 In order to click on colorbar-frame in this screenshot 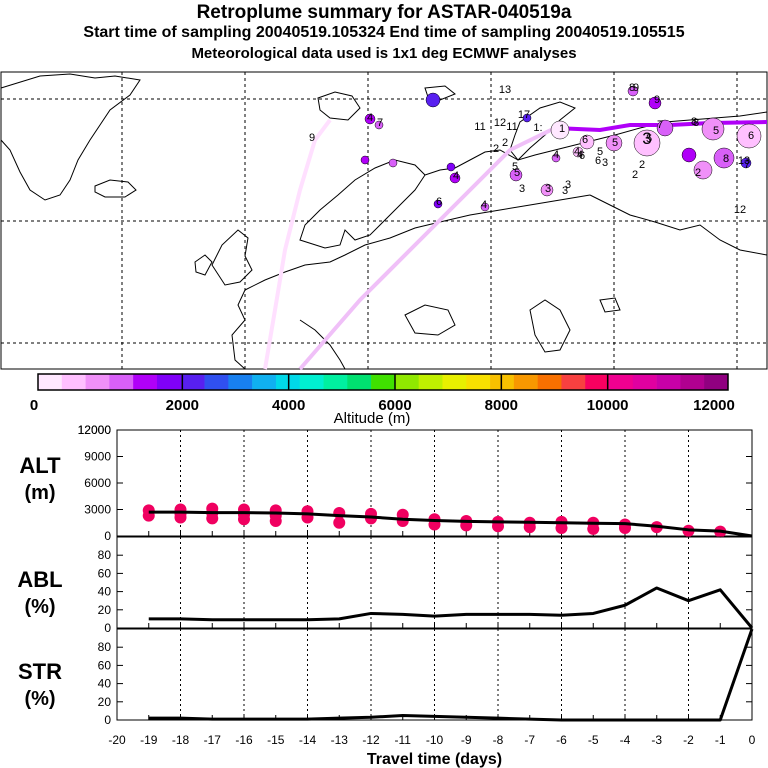, I will do `click(383, 382)`.